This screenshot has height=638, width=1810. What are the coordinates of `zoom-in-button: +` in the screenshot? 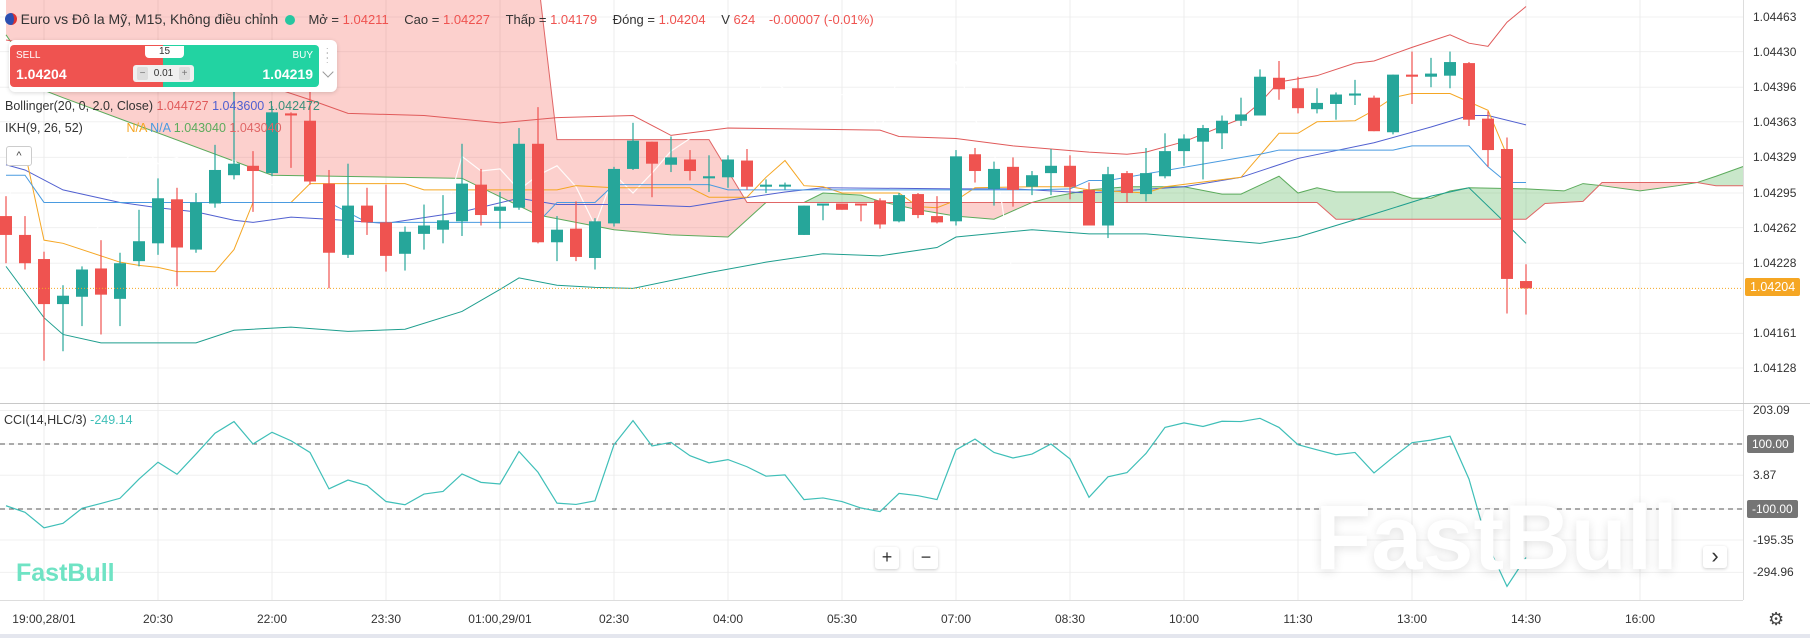 It's located at (887, 558).